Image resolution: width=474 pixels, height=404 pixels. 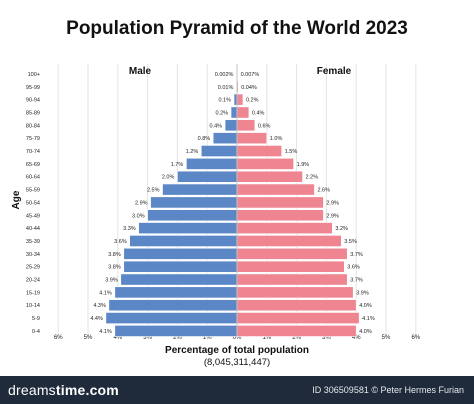 What do you see at coordinates (33, 101) in the screenshot?
I see `age-group-label: 90-94` at bounding box center [33, 101].